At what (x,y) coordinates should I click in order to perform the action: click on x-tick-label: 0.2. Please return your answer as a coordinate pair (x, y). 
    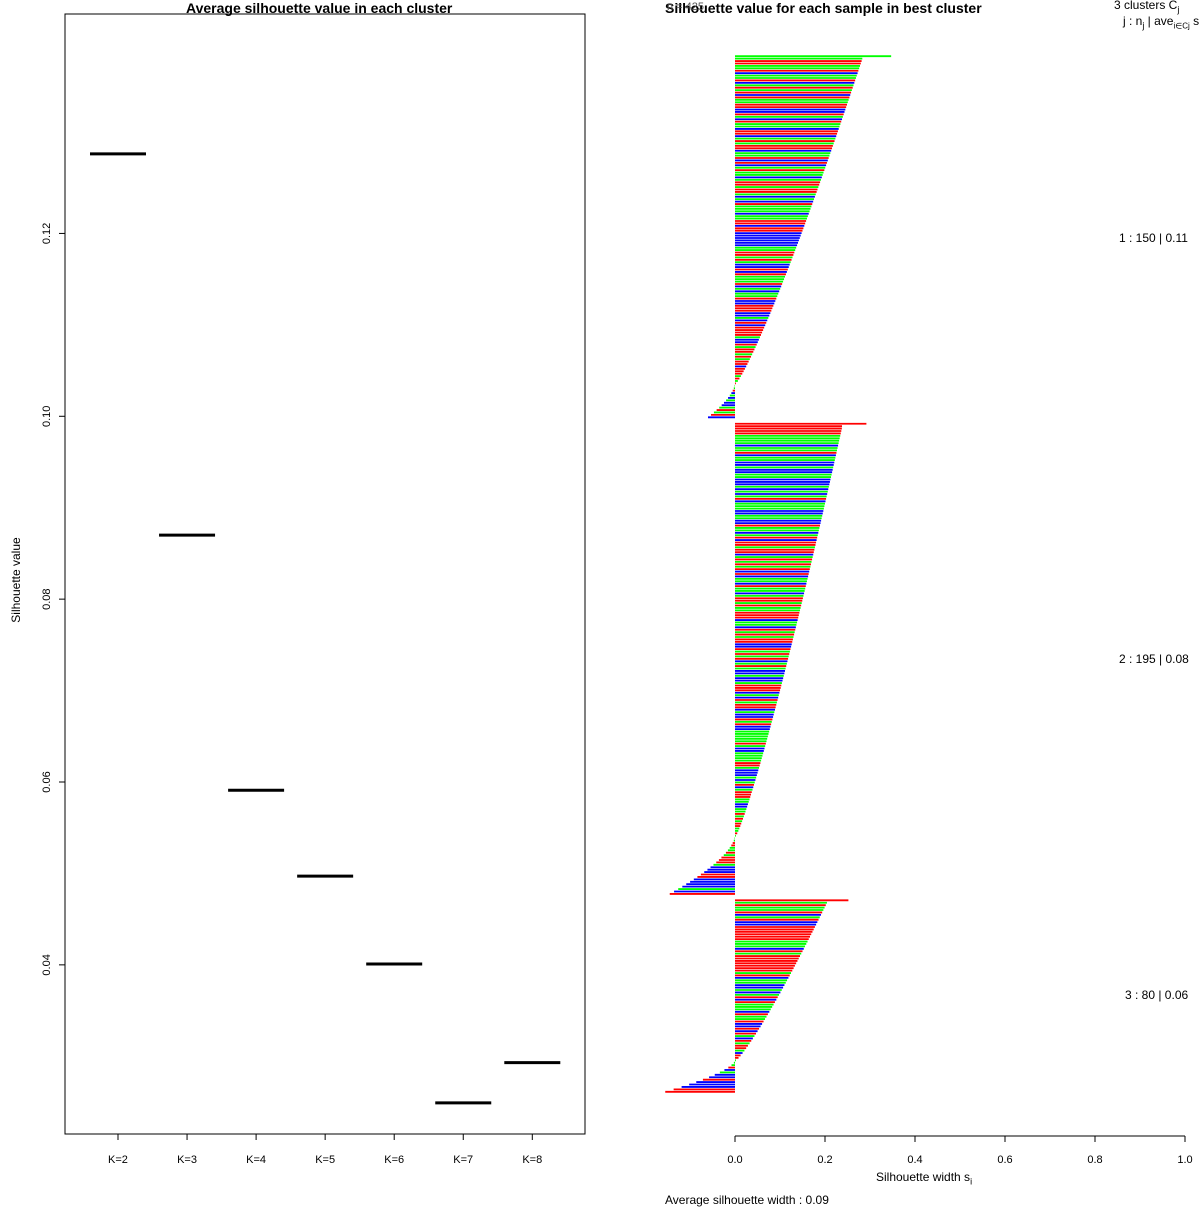
    Looking at the image, I should click on (824, 1160).